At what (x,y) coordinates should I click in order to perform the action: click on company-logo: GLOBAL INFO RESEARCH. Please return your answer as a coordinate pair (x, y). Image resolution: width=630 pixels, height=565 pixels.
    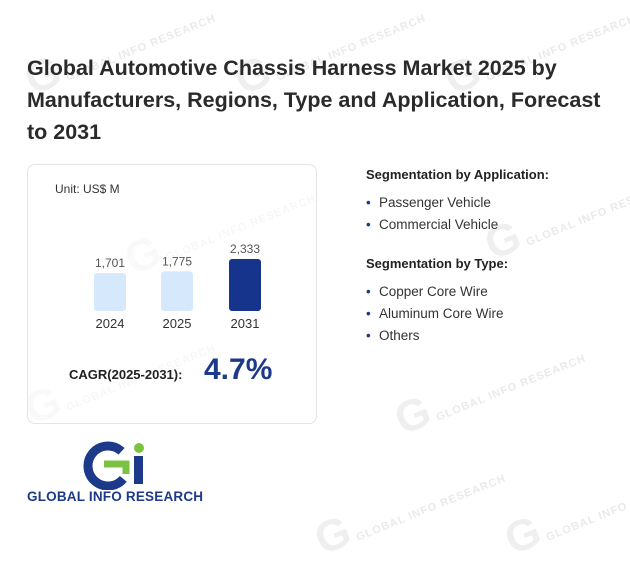
    Looking at the image, I should click on (127, 475).